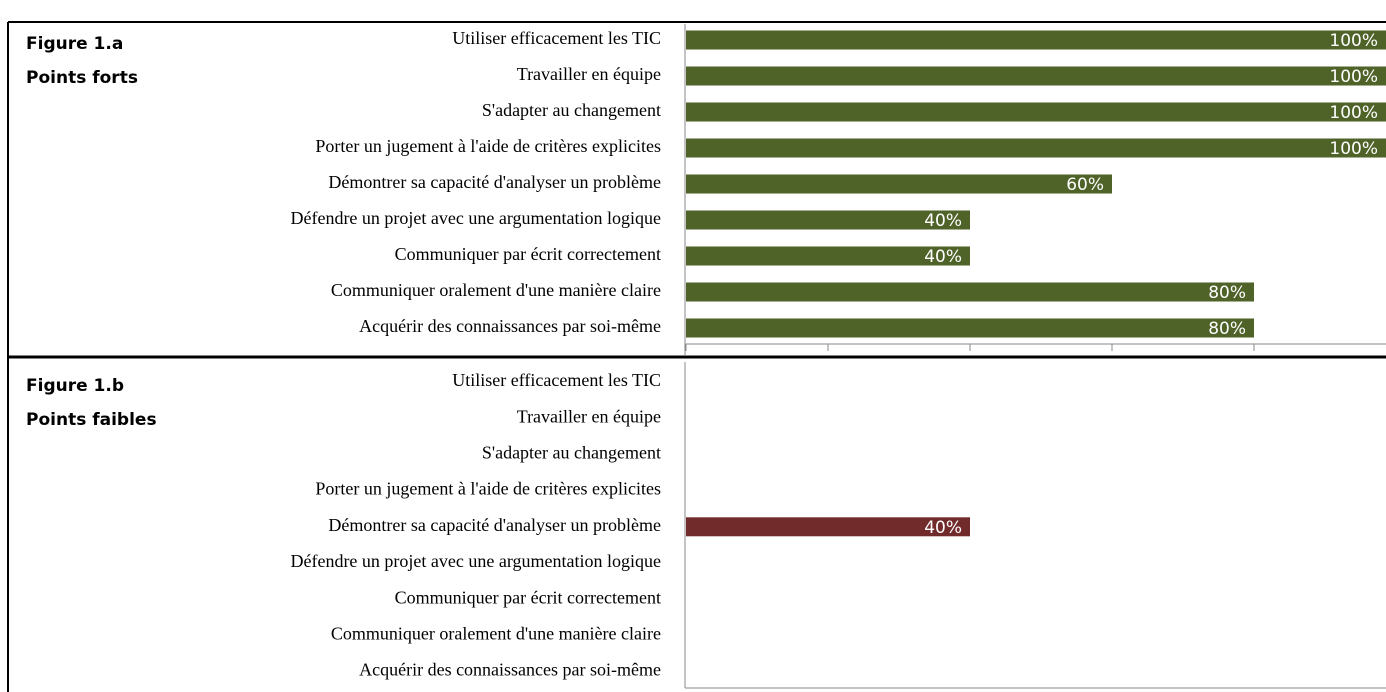  What do you see at coordinates (1085, 185) in the screenshot?
I see `value-label: 60%` at bounding box center [1085, 185].